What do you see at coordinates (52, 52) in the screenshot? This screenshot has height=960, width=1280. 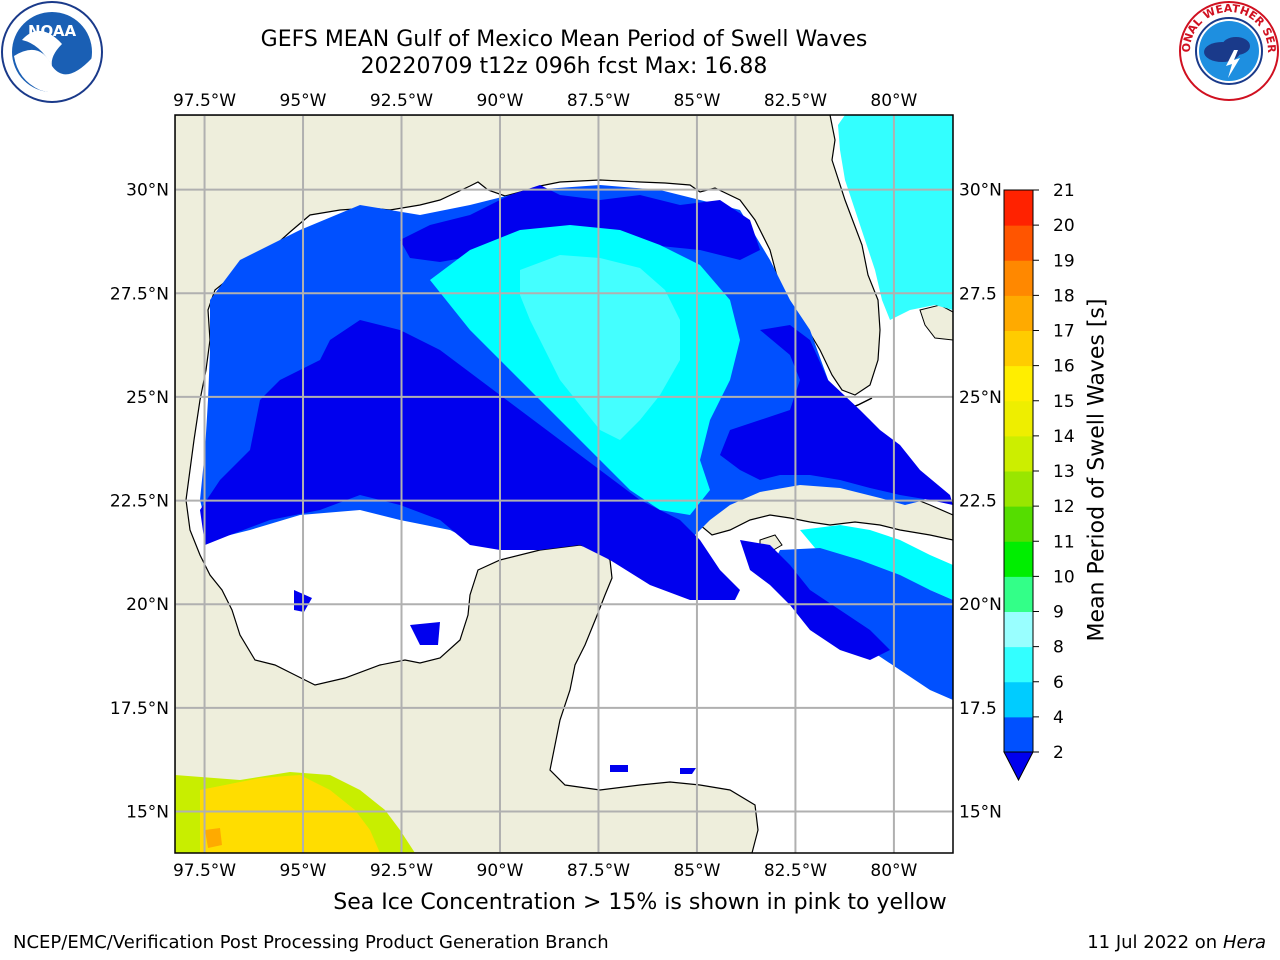 I see `noaa-logo: NOAA` at bounding box center [52, 52].